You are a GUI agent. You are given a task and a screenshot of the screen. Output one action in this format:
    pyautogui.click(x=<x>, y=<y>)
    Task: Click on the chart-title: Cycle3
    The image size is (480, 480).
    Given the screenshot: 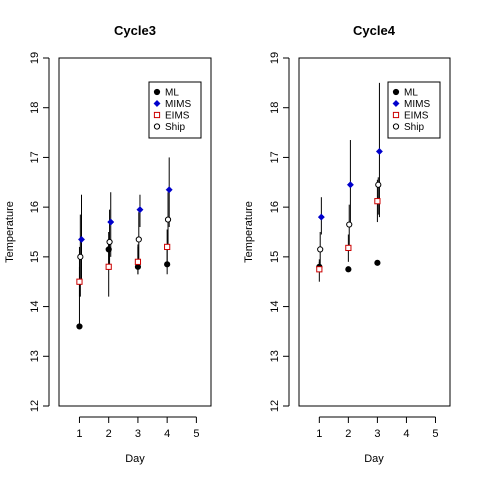 What is the action you would take?
    pyautogui.click(x=135, y=30)
    